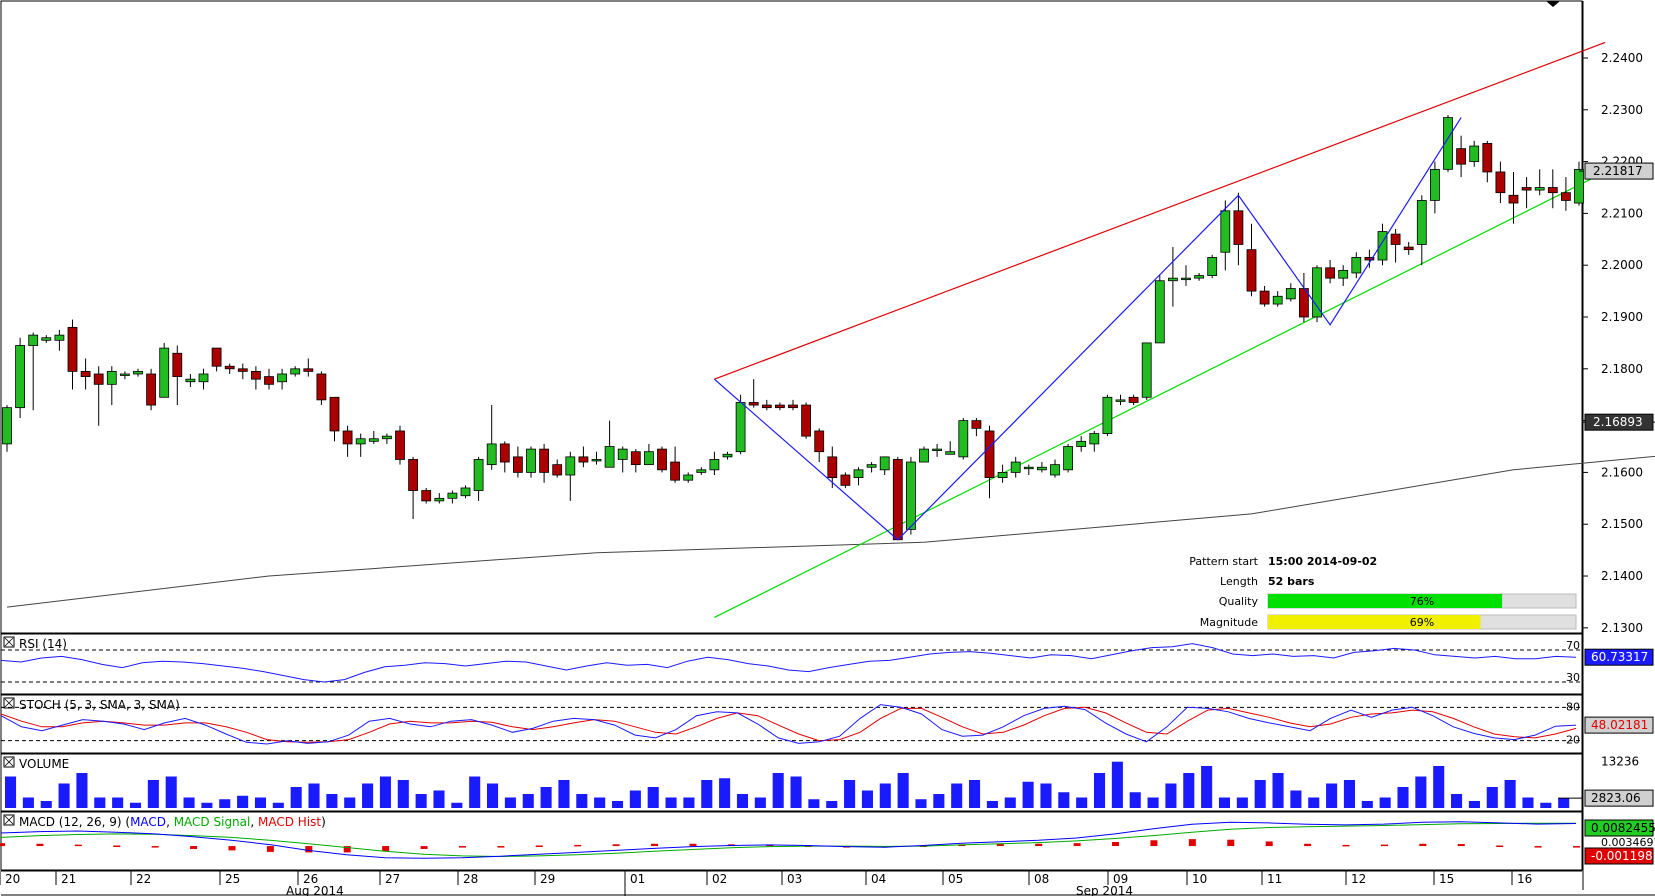  Describe the element at coordinates (315, 890) in the screenshot. I see `month-label: Aug 2014` at that location.